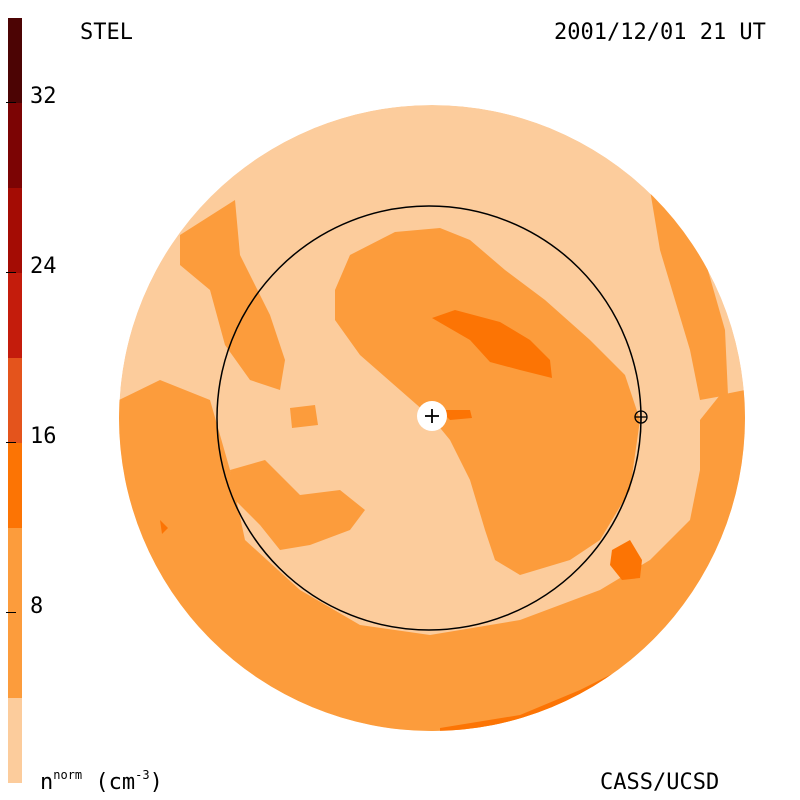  What do you see at coordinates (43, 96) in the screenshot?
I see `color-scale-tick-label-32: 32` at bounding box center [43, 96].